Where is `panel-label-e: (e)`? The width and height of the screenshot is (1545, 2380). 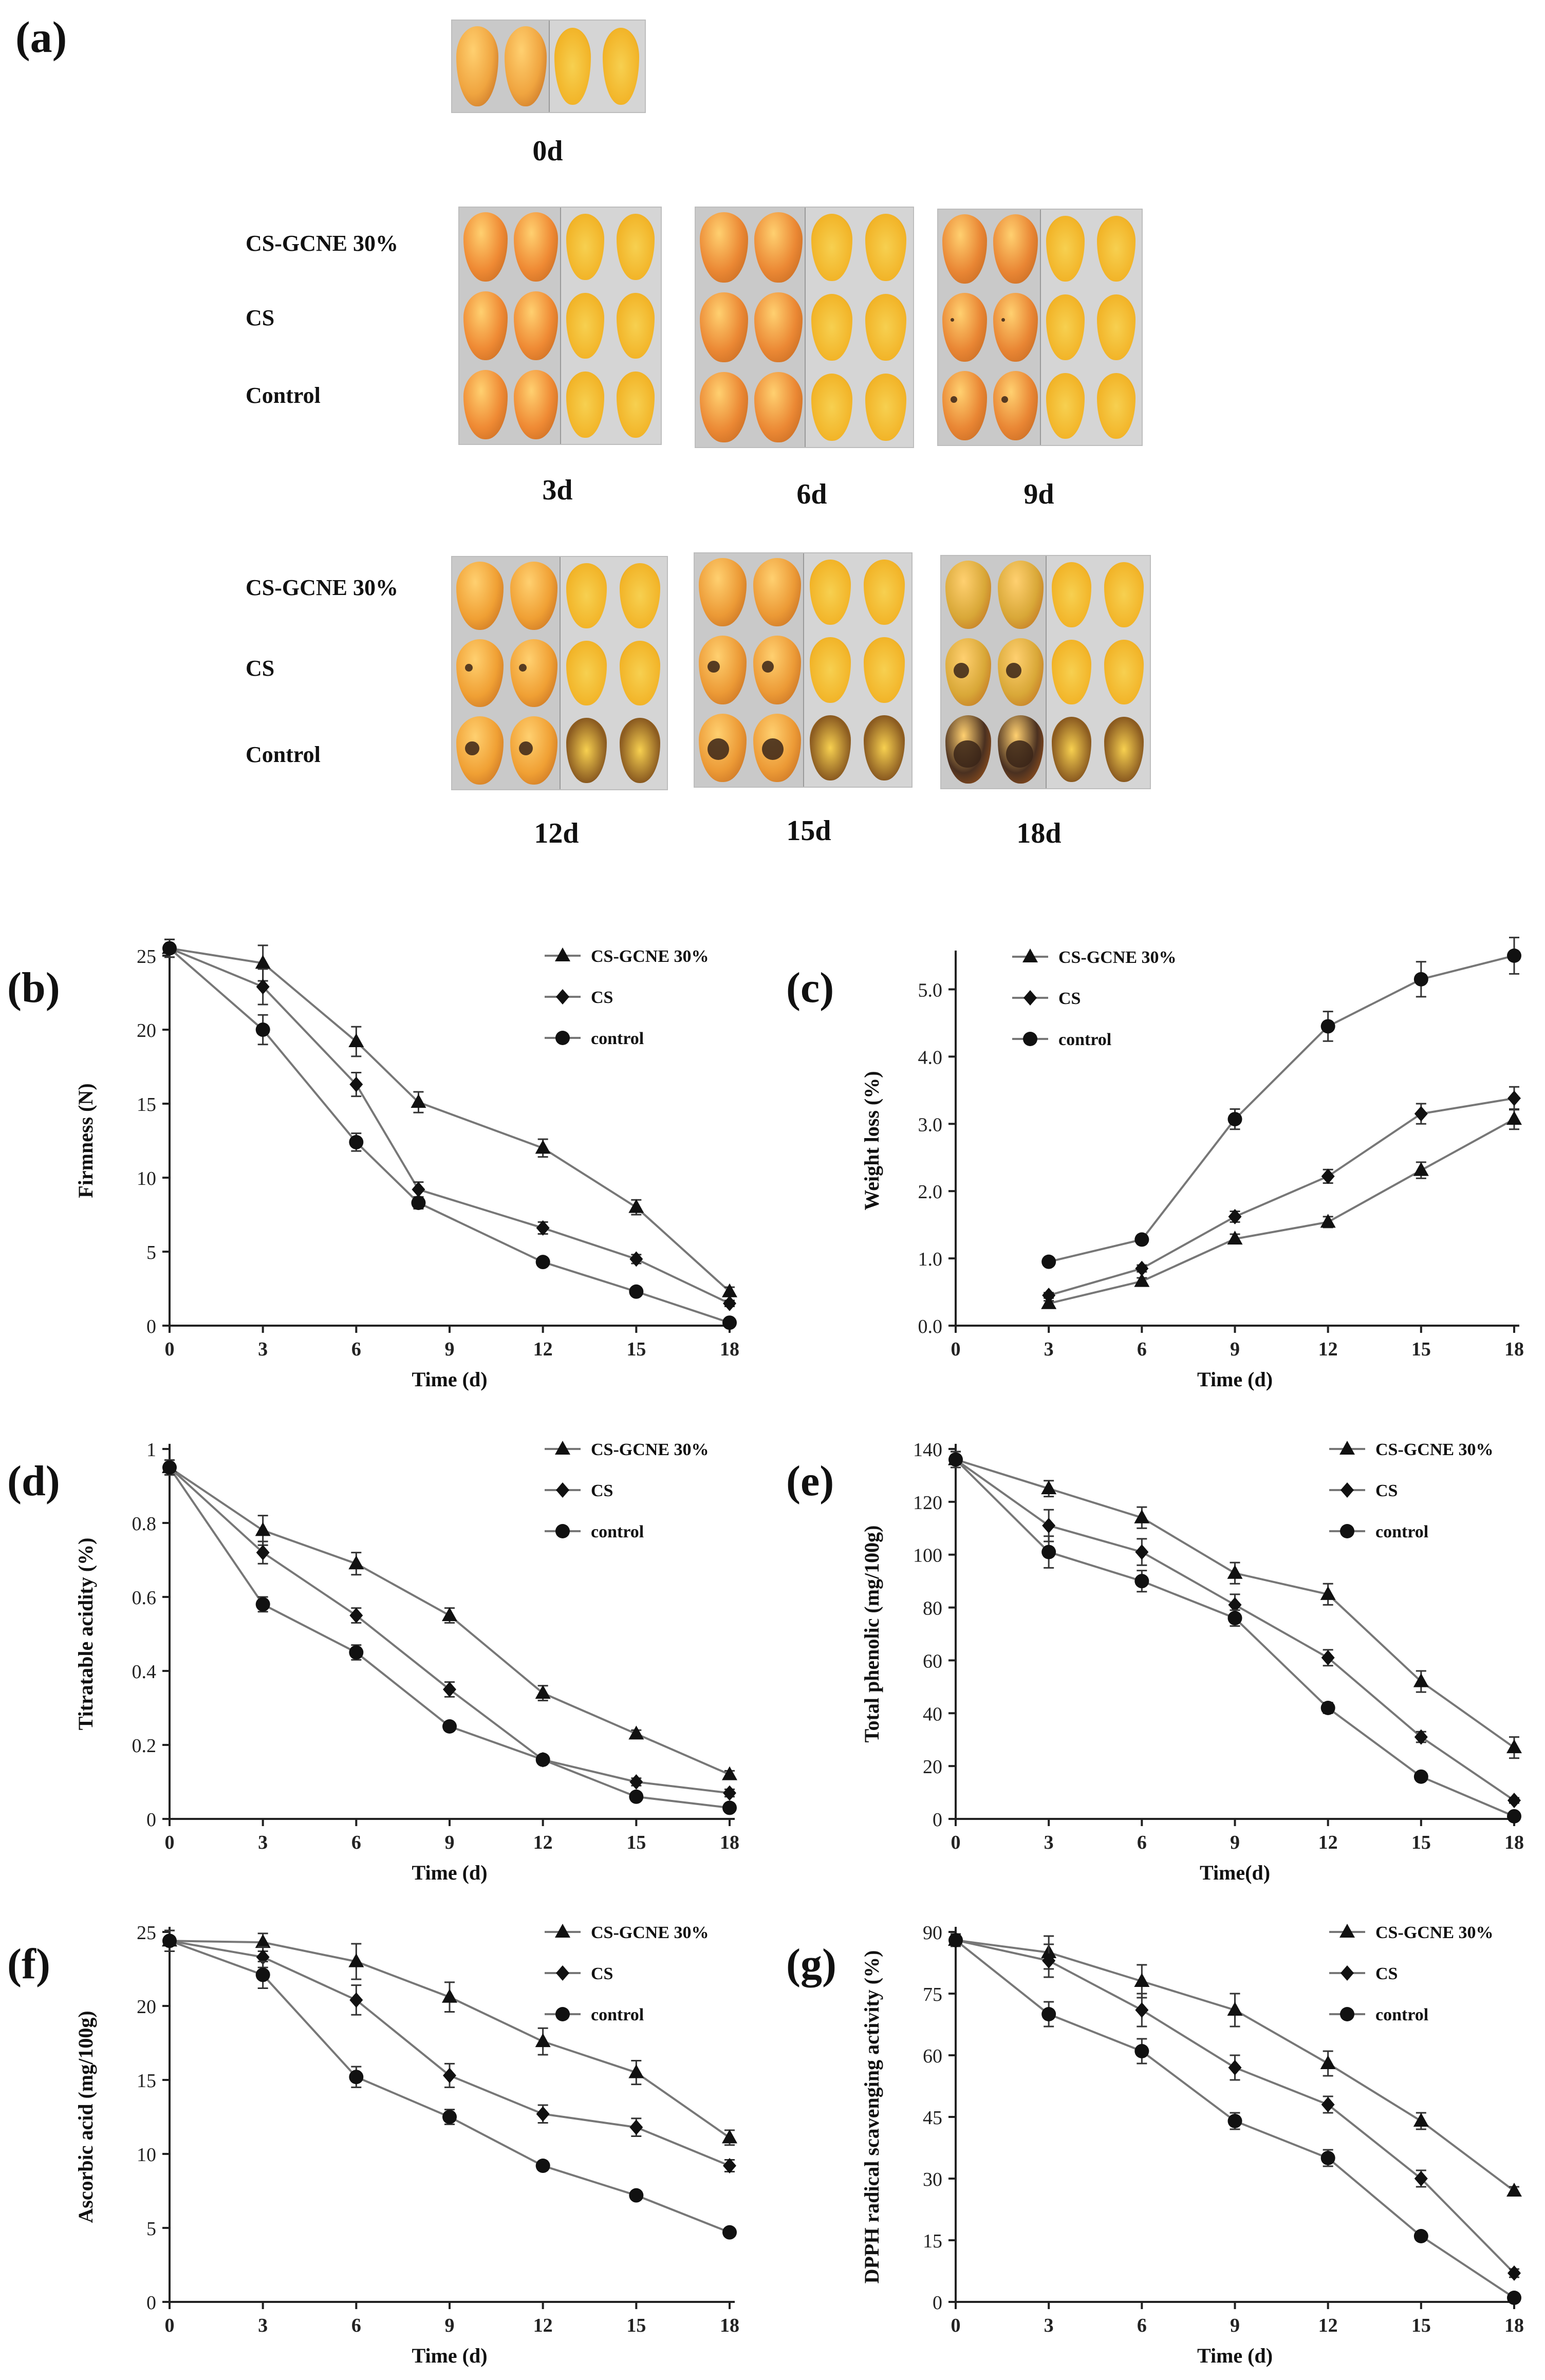 panel-label-e: (e) is located at coordinates (810, 1481).